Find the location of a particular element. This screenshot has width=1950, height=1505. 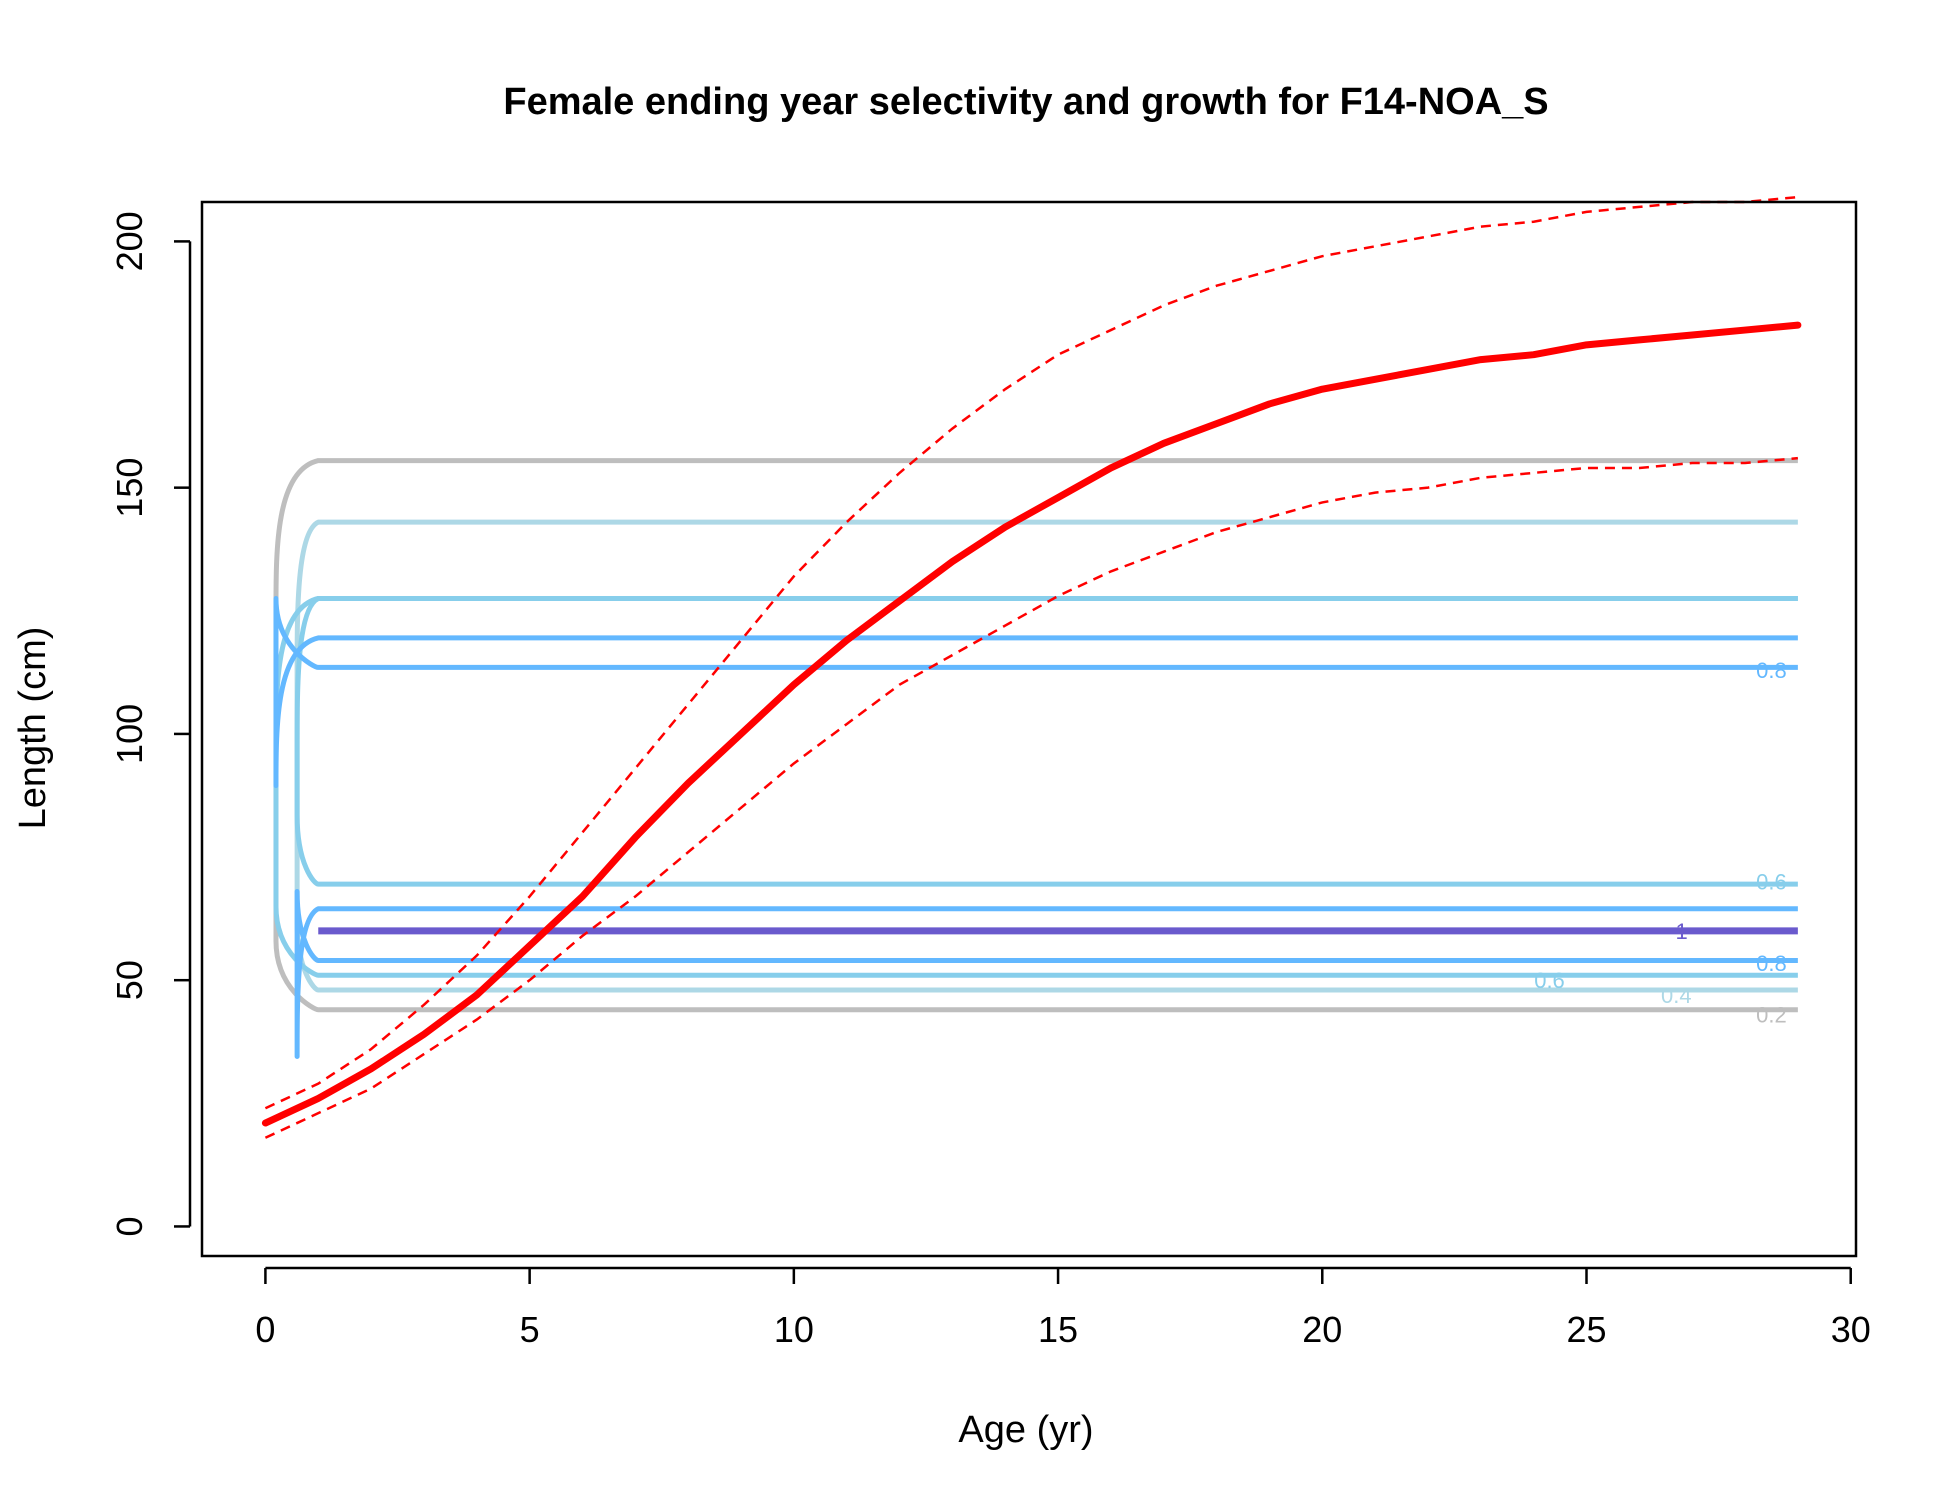

y-tick-label: 150 is located at coordinates (129, 488).